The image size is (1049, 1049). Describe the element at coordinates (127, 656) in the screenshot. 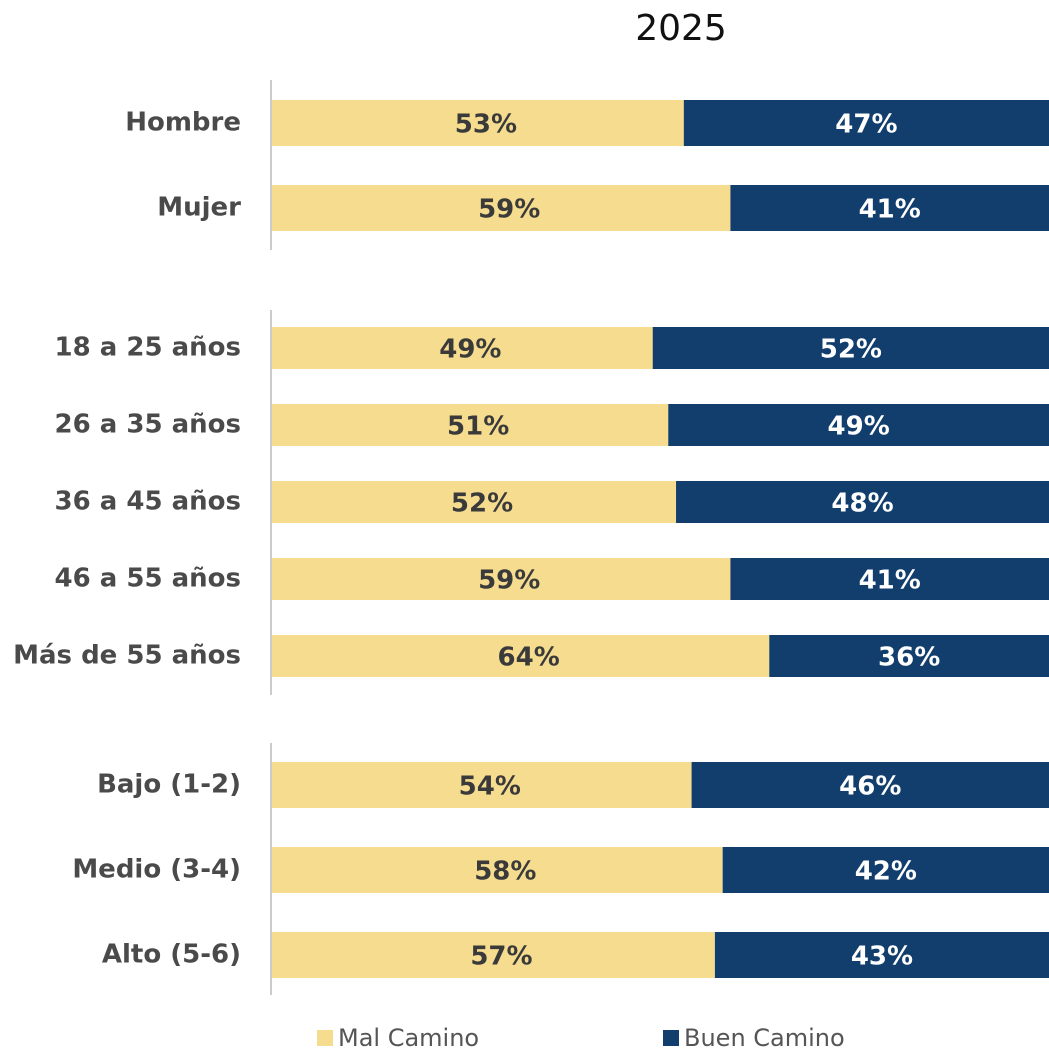

I see `category-label: Más de 55 años` at that location.